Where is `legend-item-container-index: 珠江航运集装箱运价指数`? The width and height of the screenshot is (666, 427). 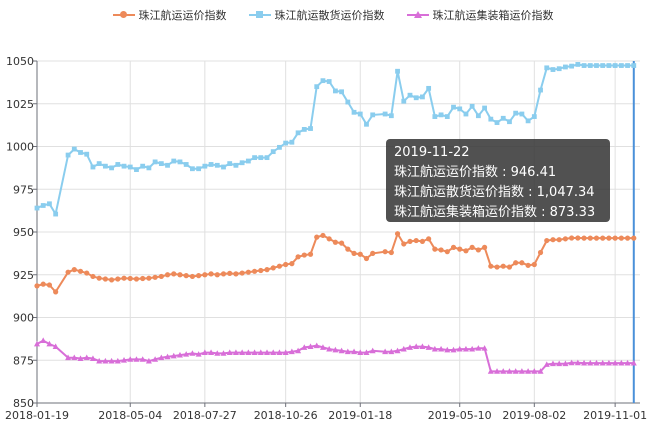 legend-item-container-index: 珠江航运集装箱运价指数 is located at coordinates (480, 15).